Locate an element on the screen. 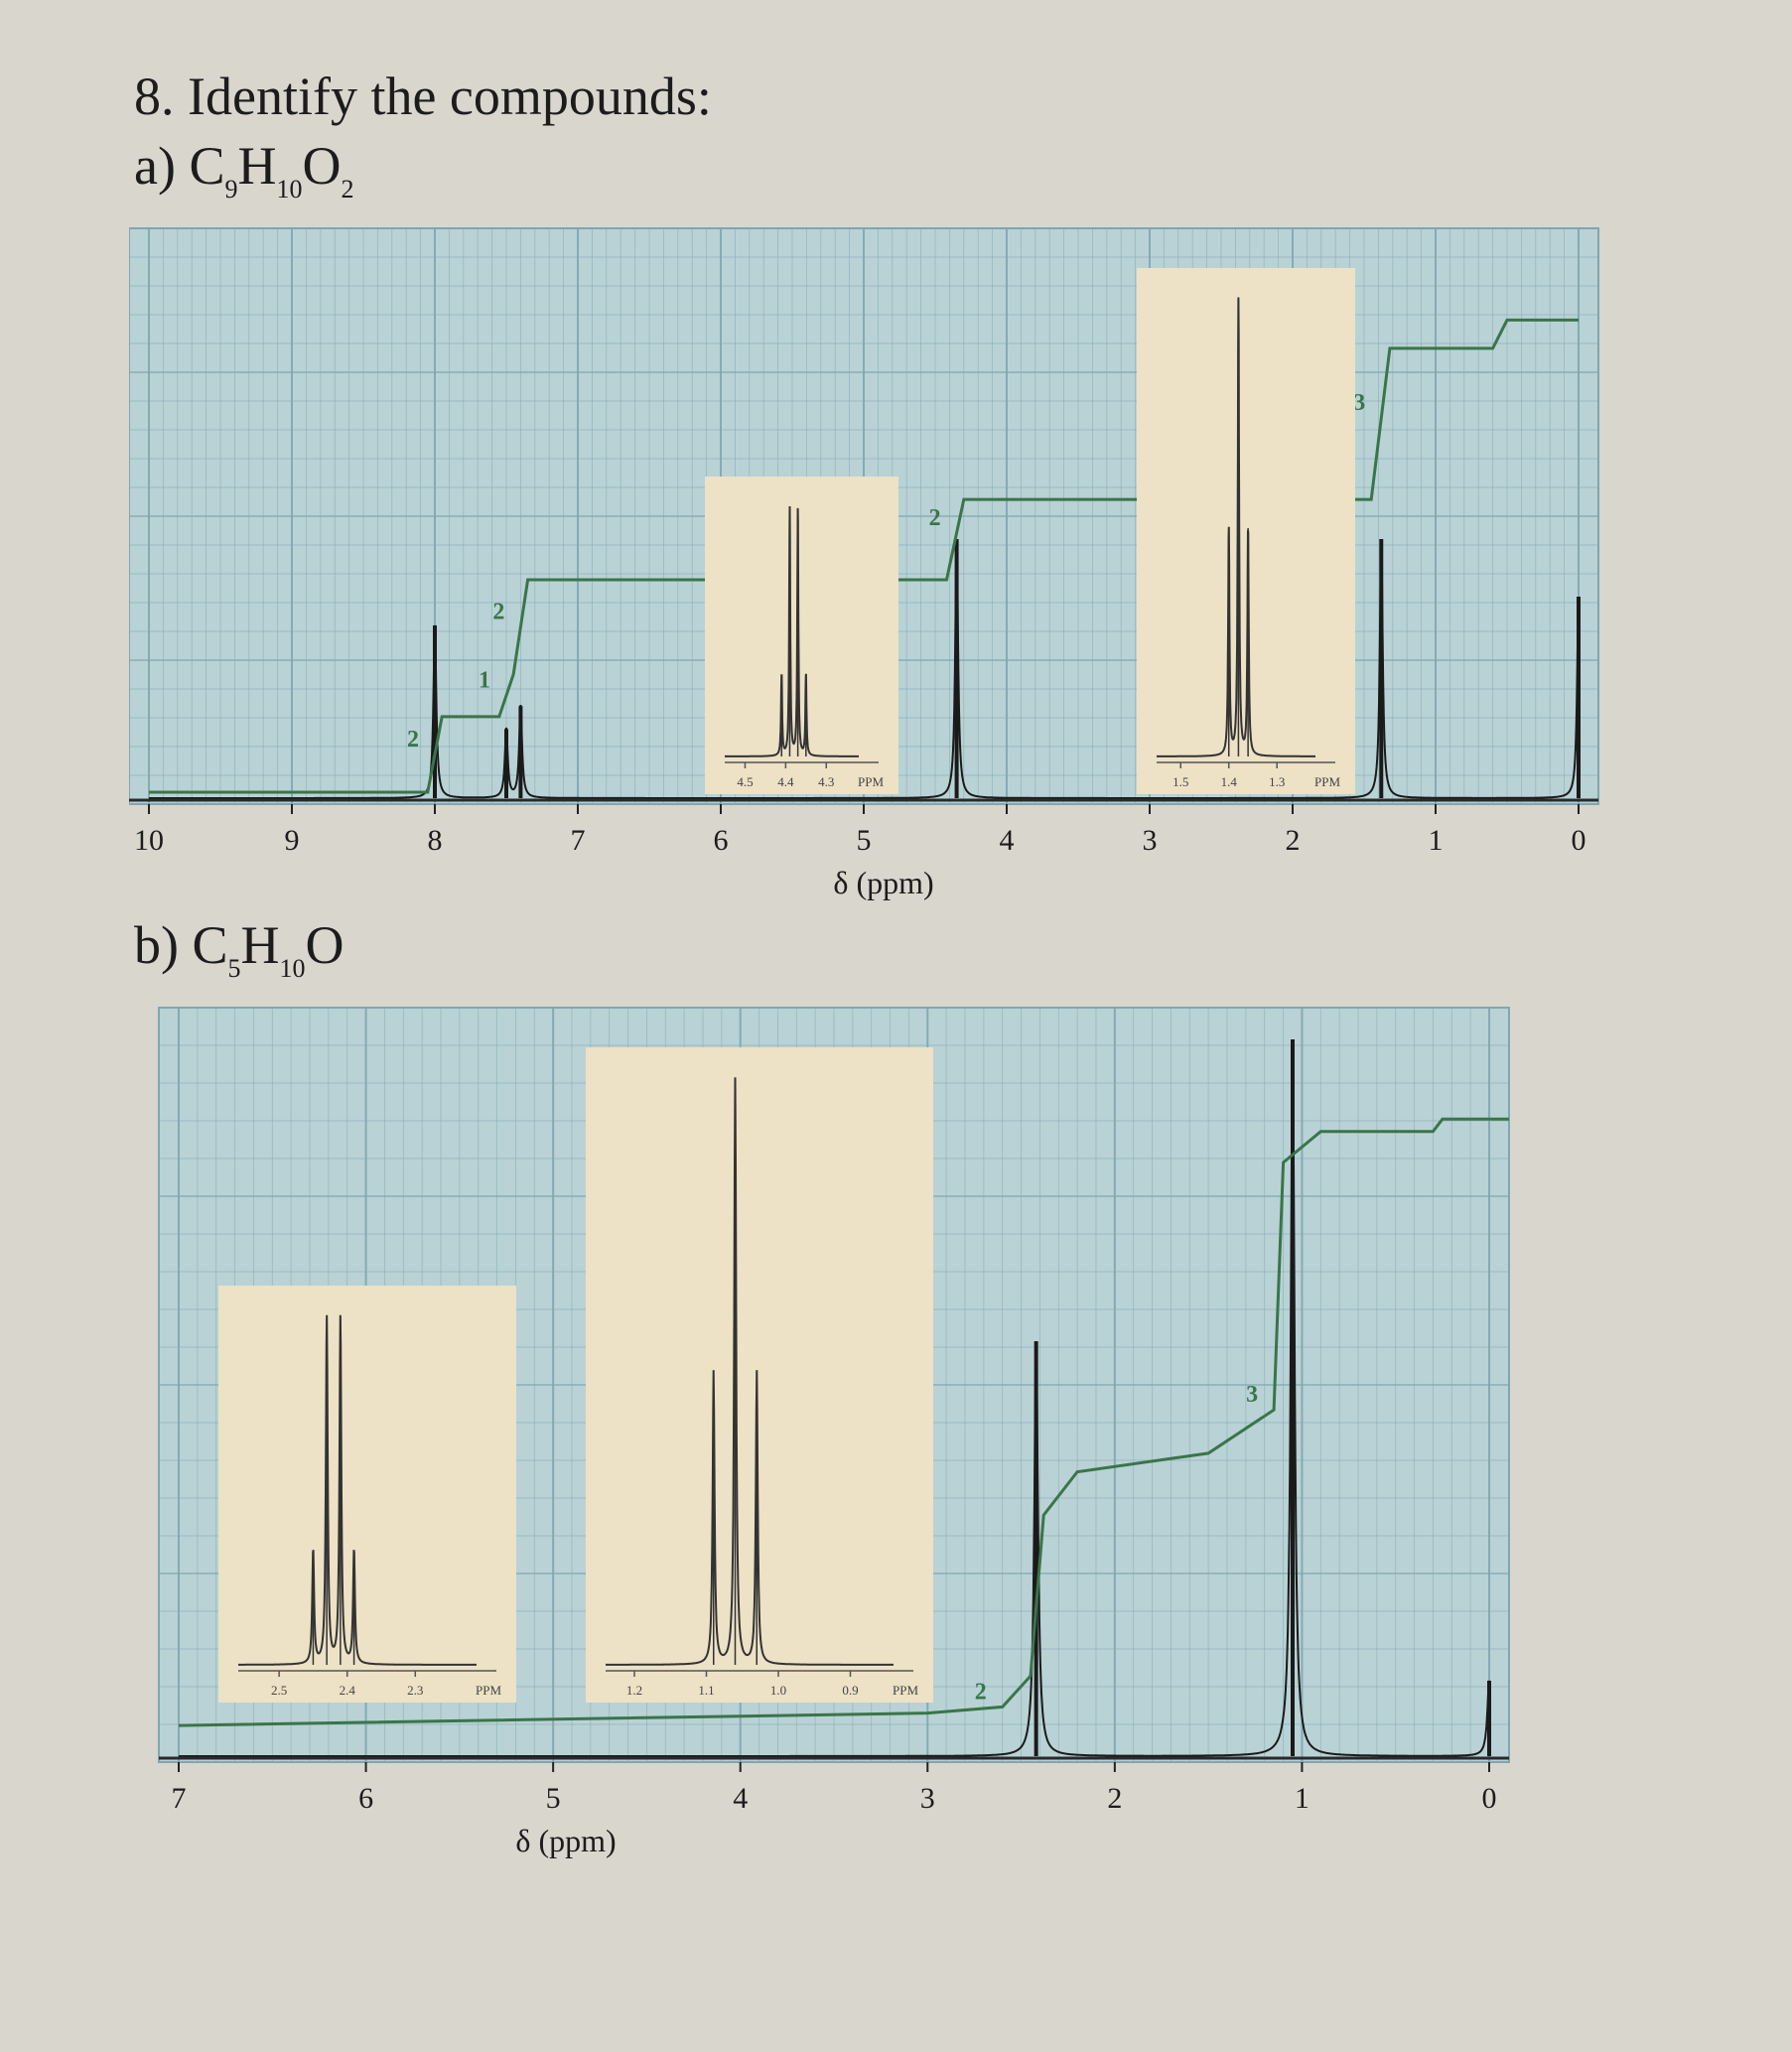 The width and height of the screenshot is (1792, 2052). part-b-title: b) C5H10O is located at coordinates (239, 950).